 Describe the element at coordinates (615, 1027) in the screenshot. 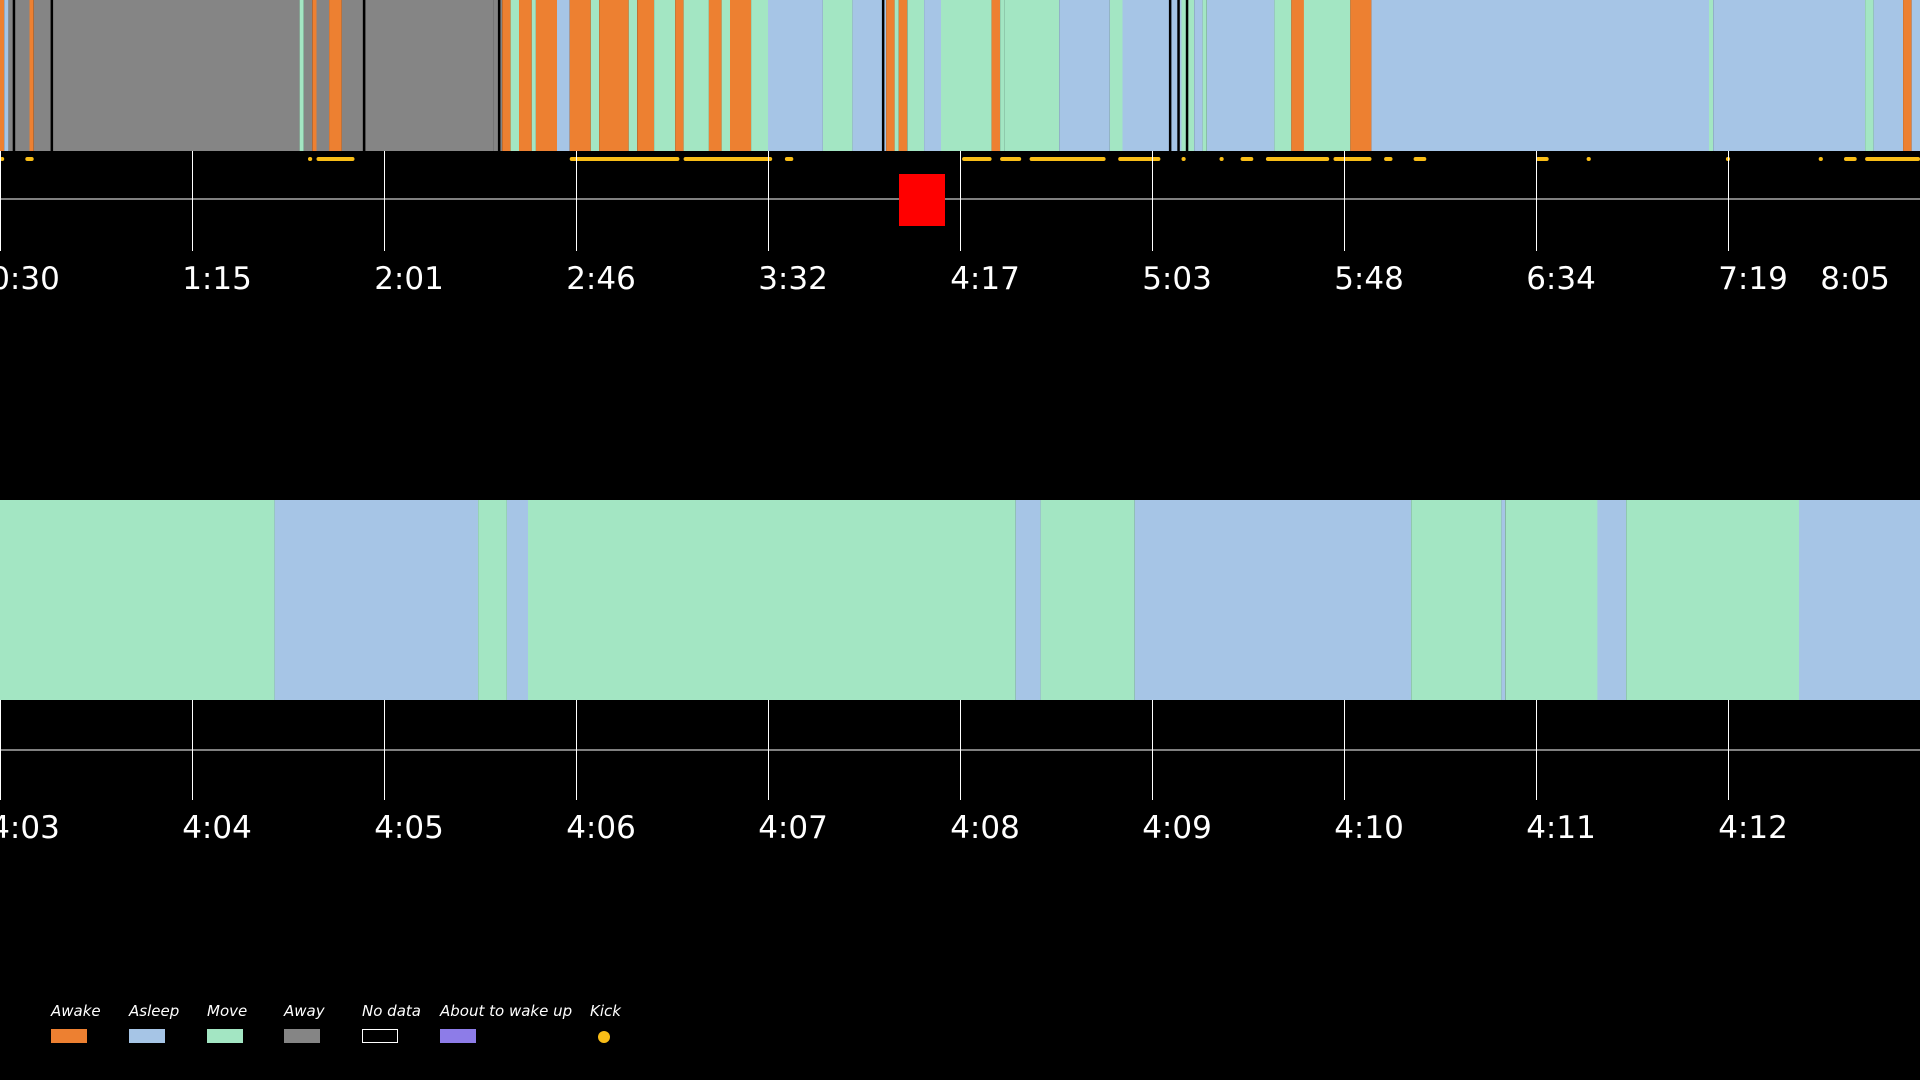

I see `legend-item-kick: Kick` at that location.